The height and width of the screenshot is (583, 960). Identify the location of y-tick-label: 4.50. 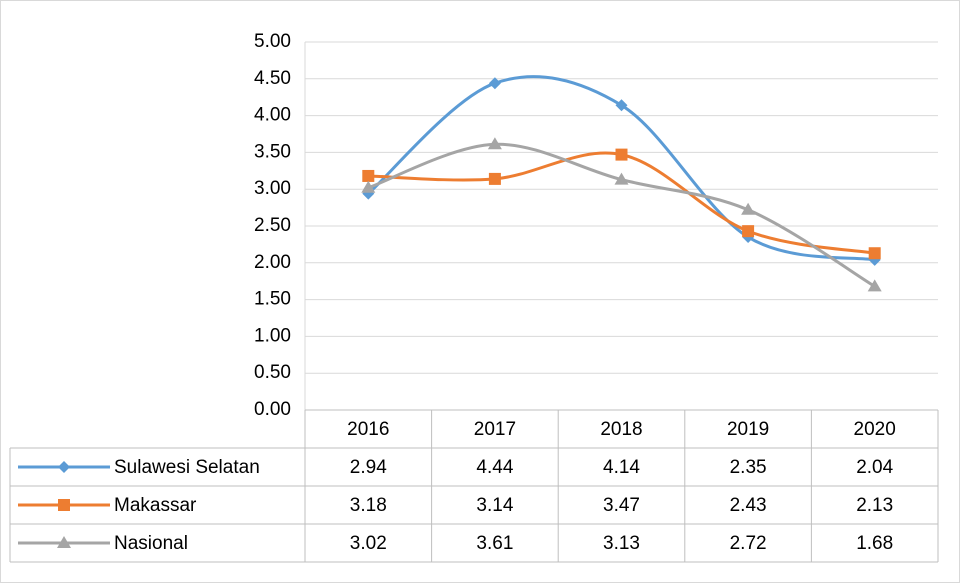
(272, 78).